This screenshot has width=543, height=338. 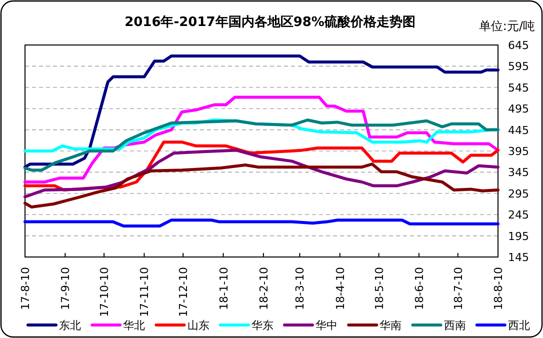 I want to click on x-tick-label: 17-12-10, so click(x=183, y=292).